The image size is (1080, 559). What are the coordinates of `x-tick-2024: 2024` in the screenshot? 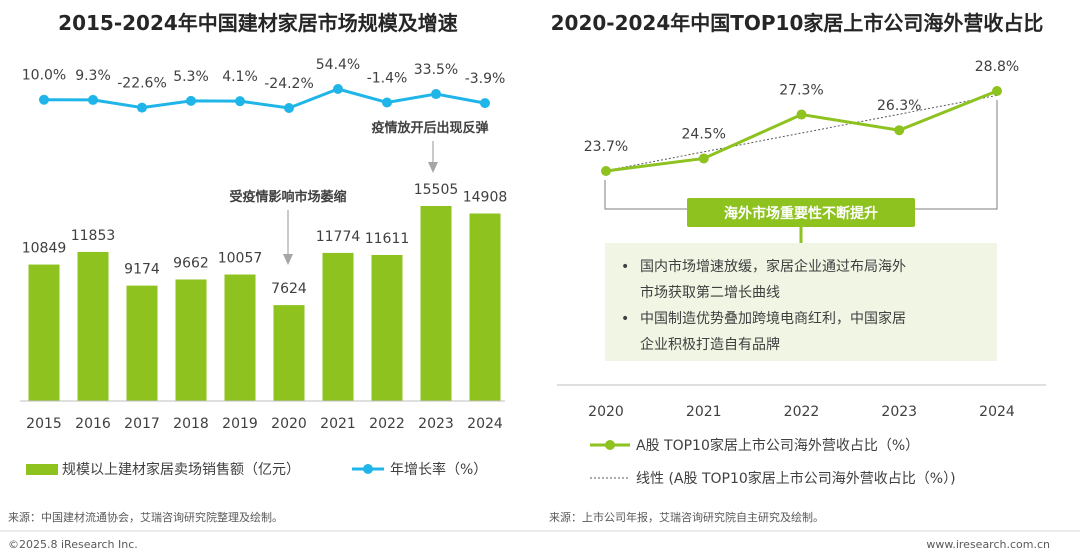 It's located at (485, 424).